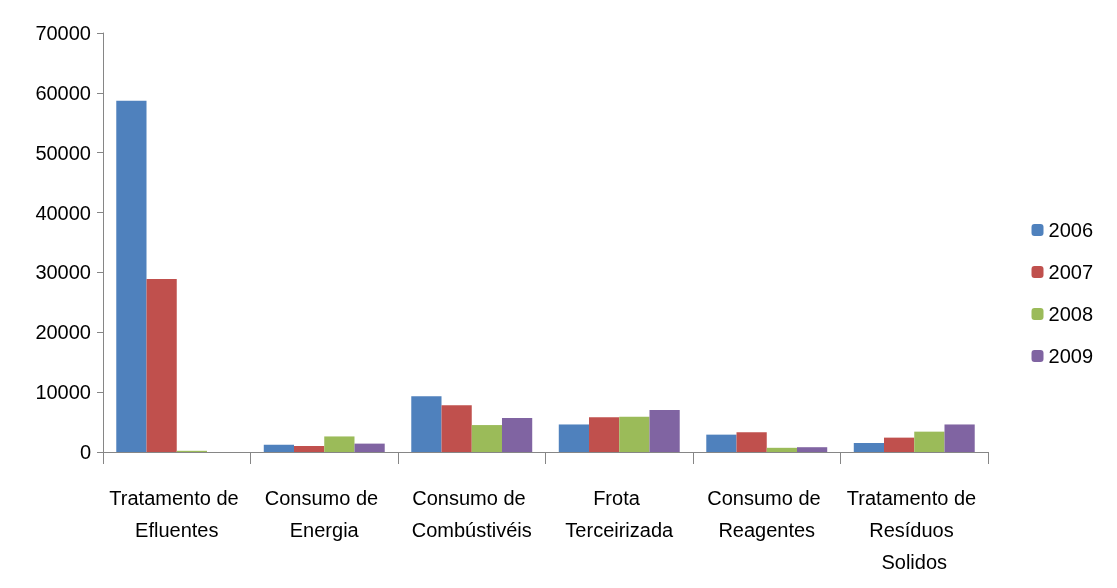 The height and width of the screenshot is (588, 1117). I want to click on legend-label: 2008, so click(1071, 314).